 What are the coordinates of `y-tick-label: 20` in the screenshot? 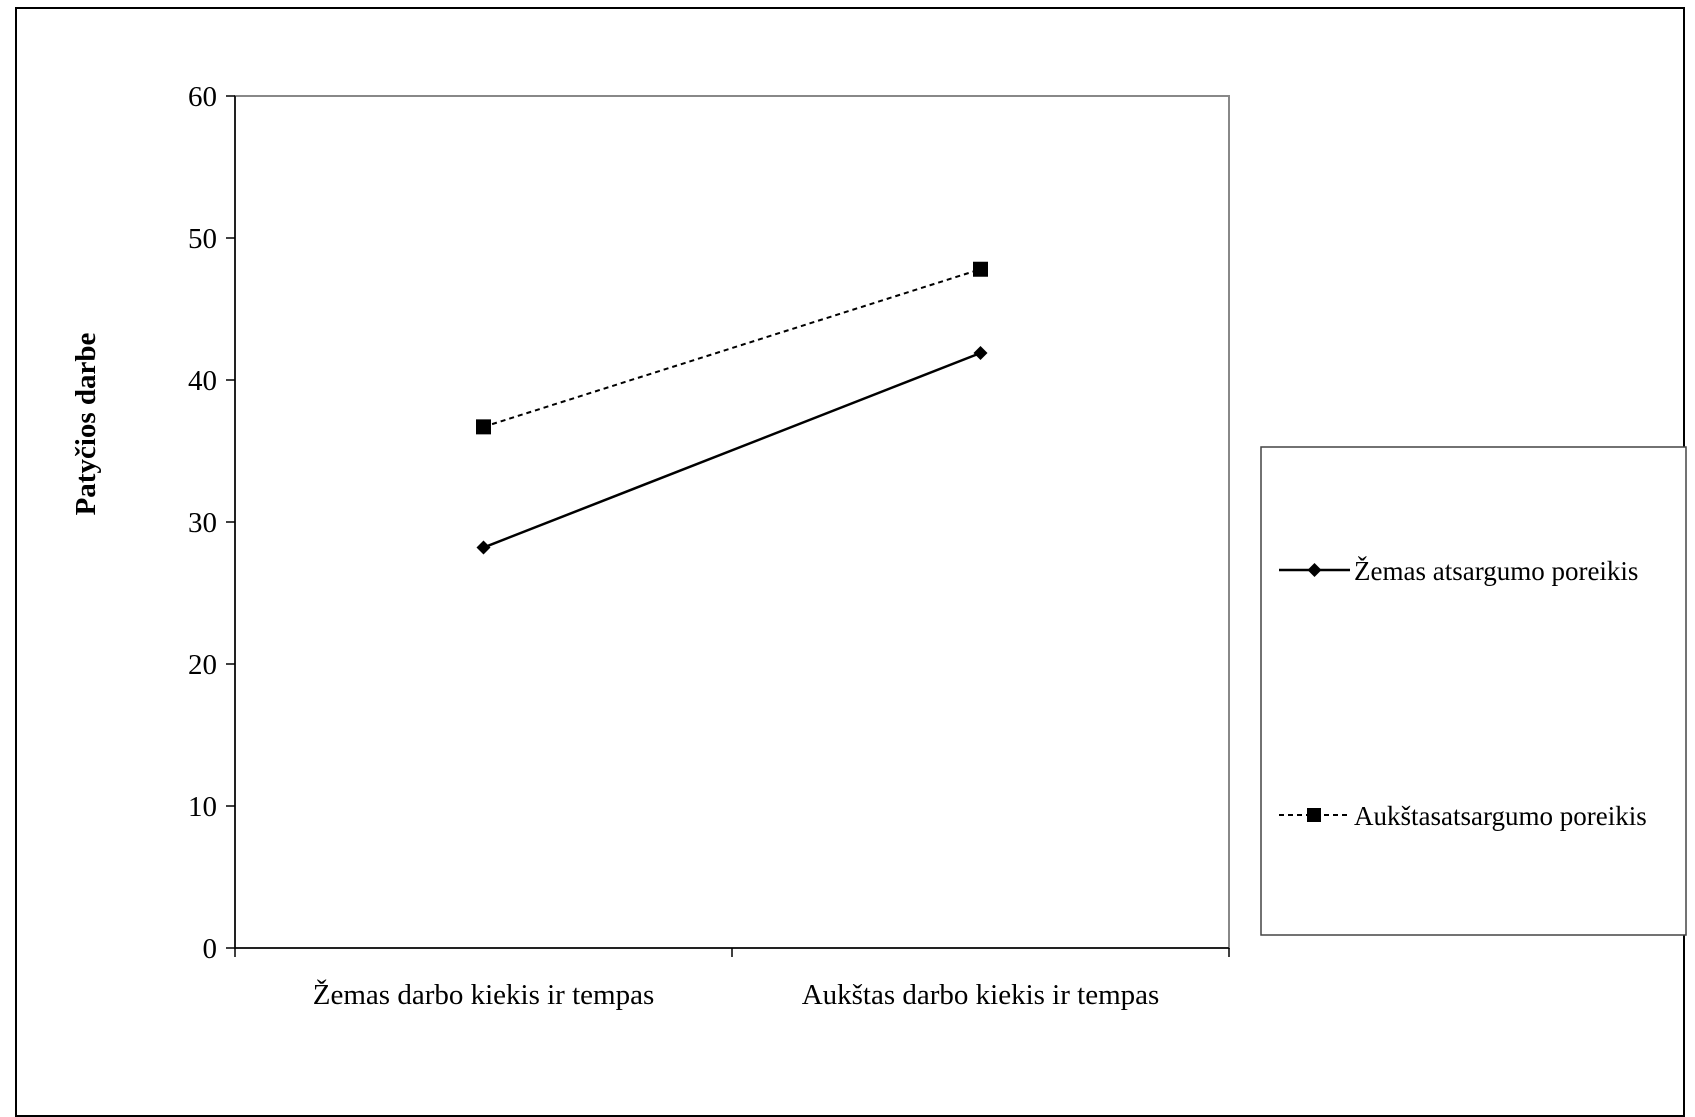 It's located at (202, 665).